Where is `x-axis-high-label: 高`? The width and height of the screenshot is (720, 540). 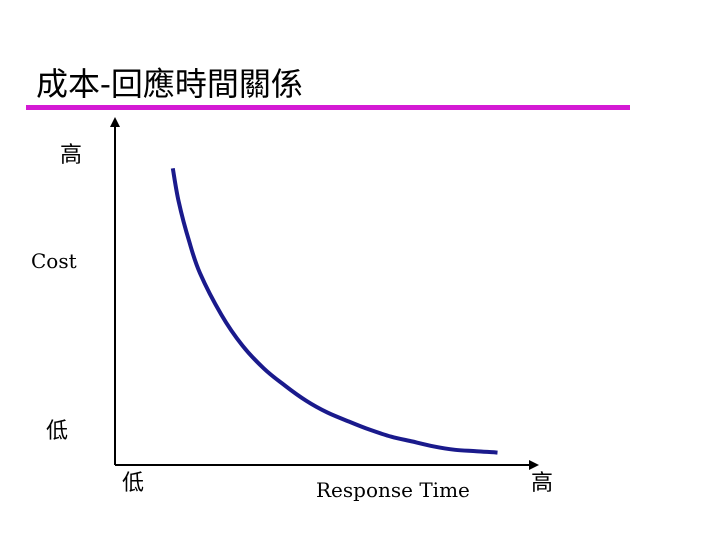
x-axis-high-label: 高 is located at coordinates (542, 483).